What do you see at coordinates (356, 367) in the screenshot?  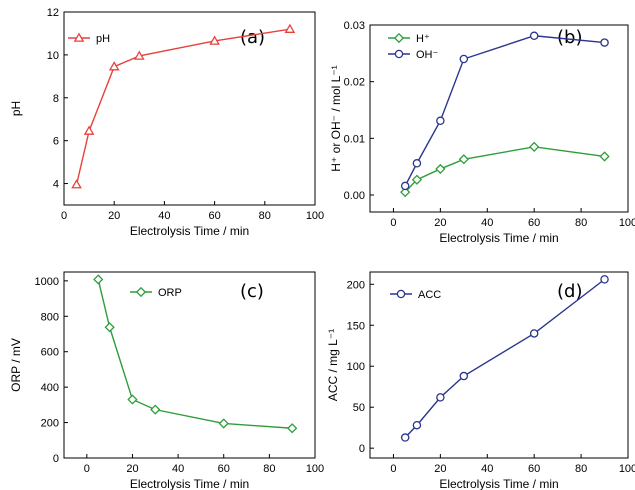 I see `y-tick-label: 100` at bounding box center [356, 367].